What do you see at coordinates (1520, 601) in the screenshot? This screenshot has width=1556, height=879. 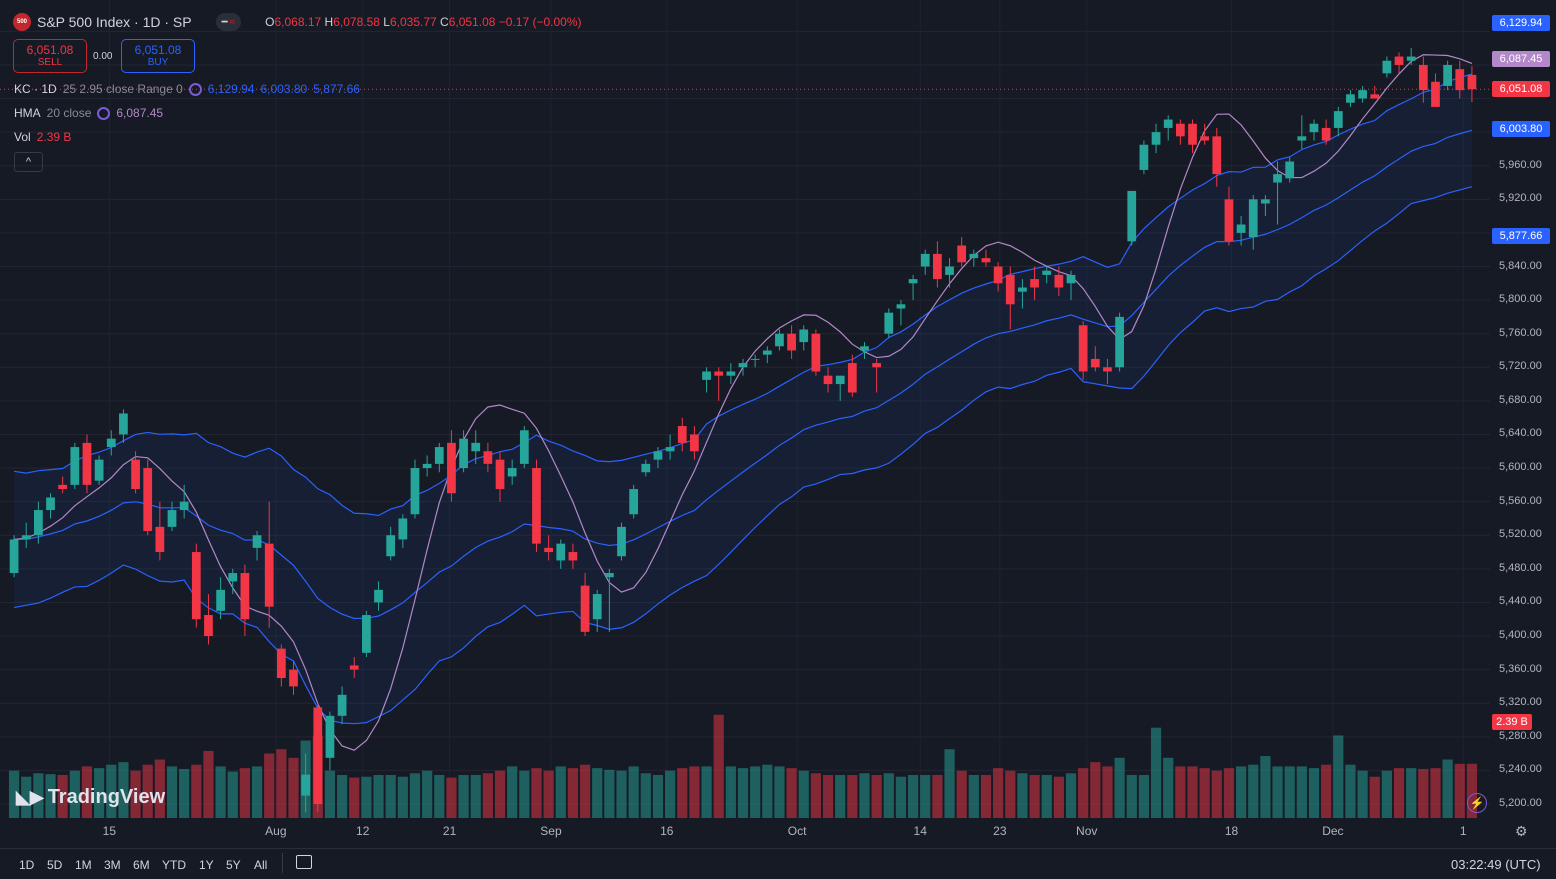 I see `price-tick-label: 5,440.00` at bounding box center [1520, 601].